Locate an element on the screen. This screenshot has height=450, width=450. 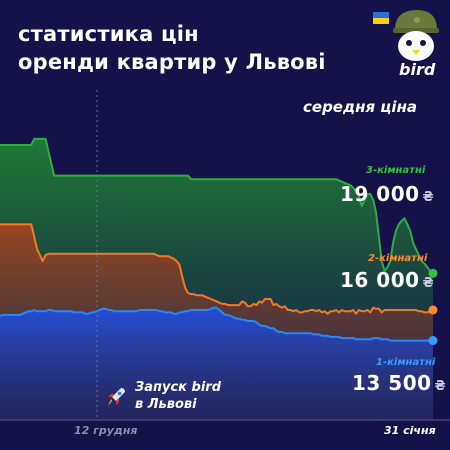
currency-2-room: ₴ is located at coordinates (428, 283).